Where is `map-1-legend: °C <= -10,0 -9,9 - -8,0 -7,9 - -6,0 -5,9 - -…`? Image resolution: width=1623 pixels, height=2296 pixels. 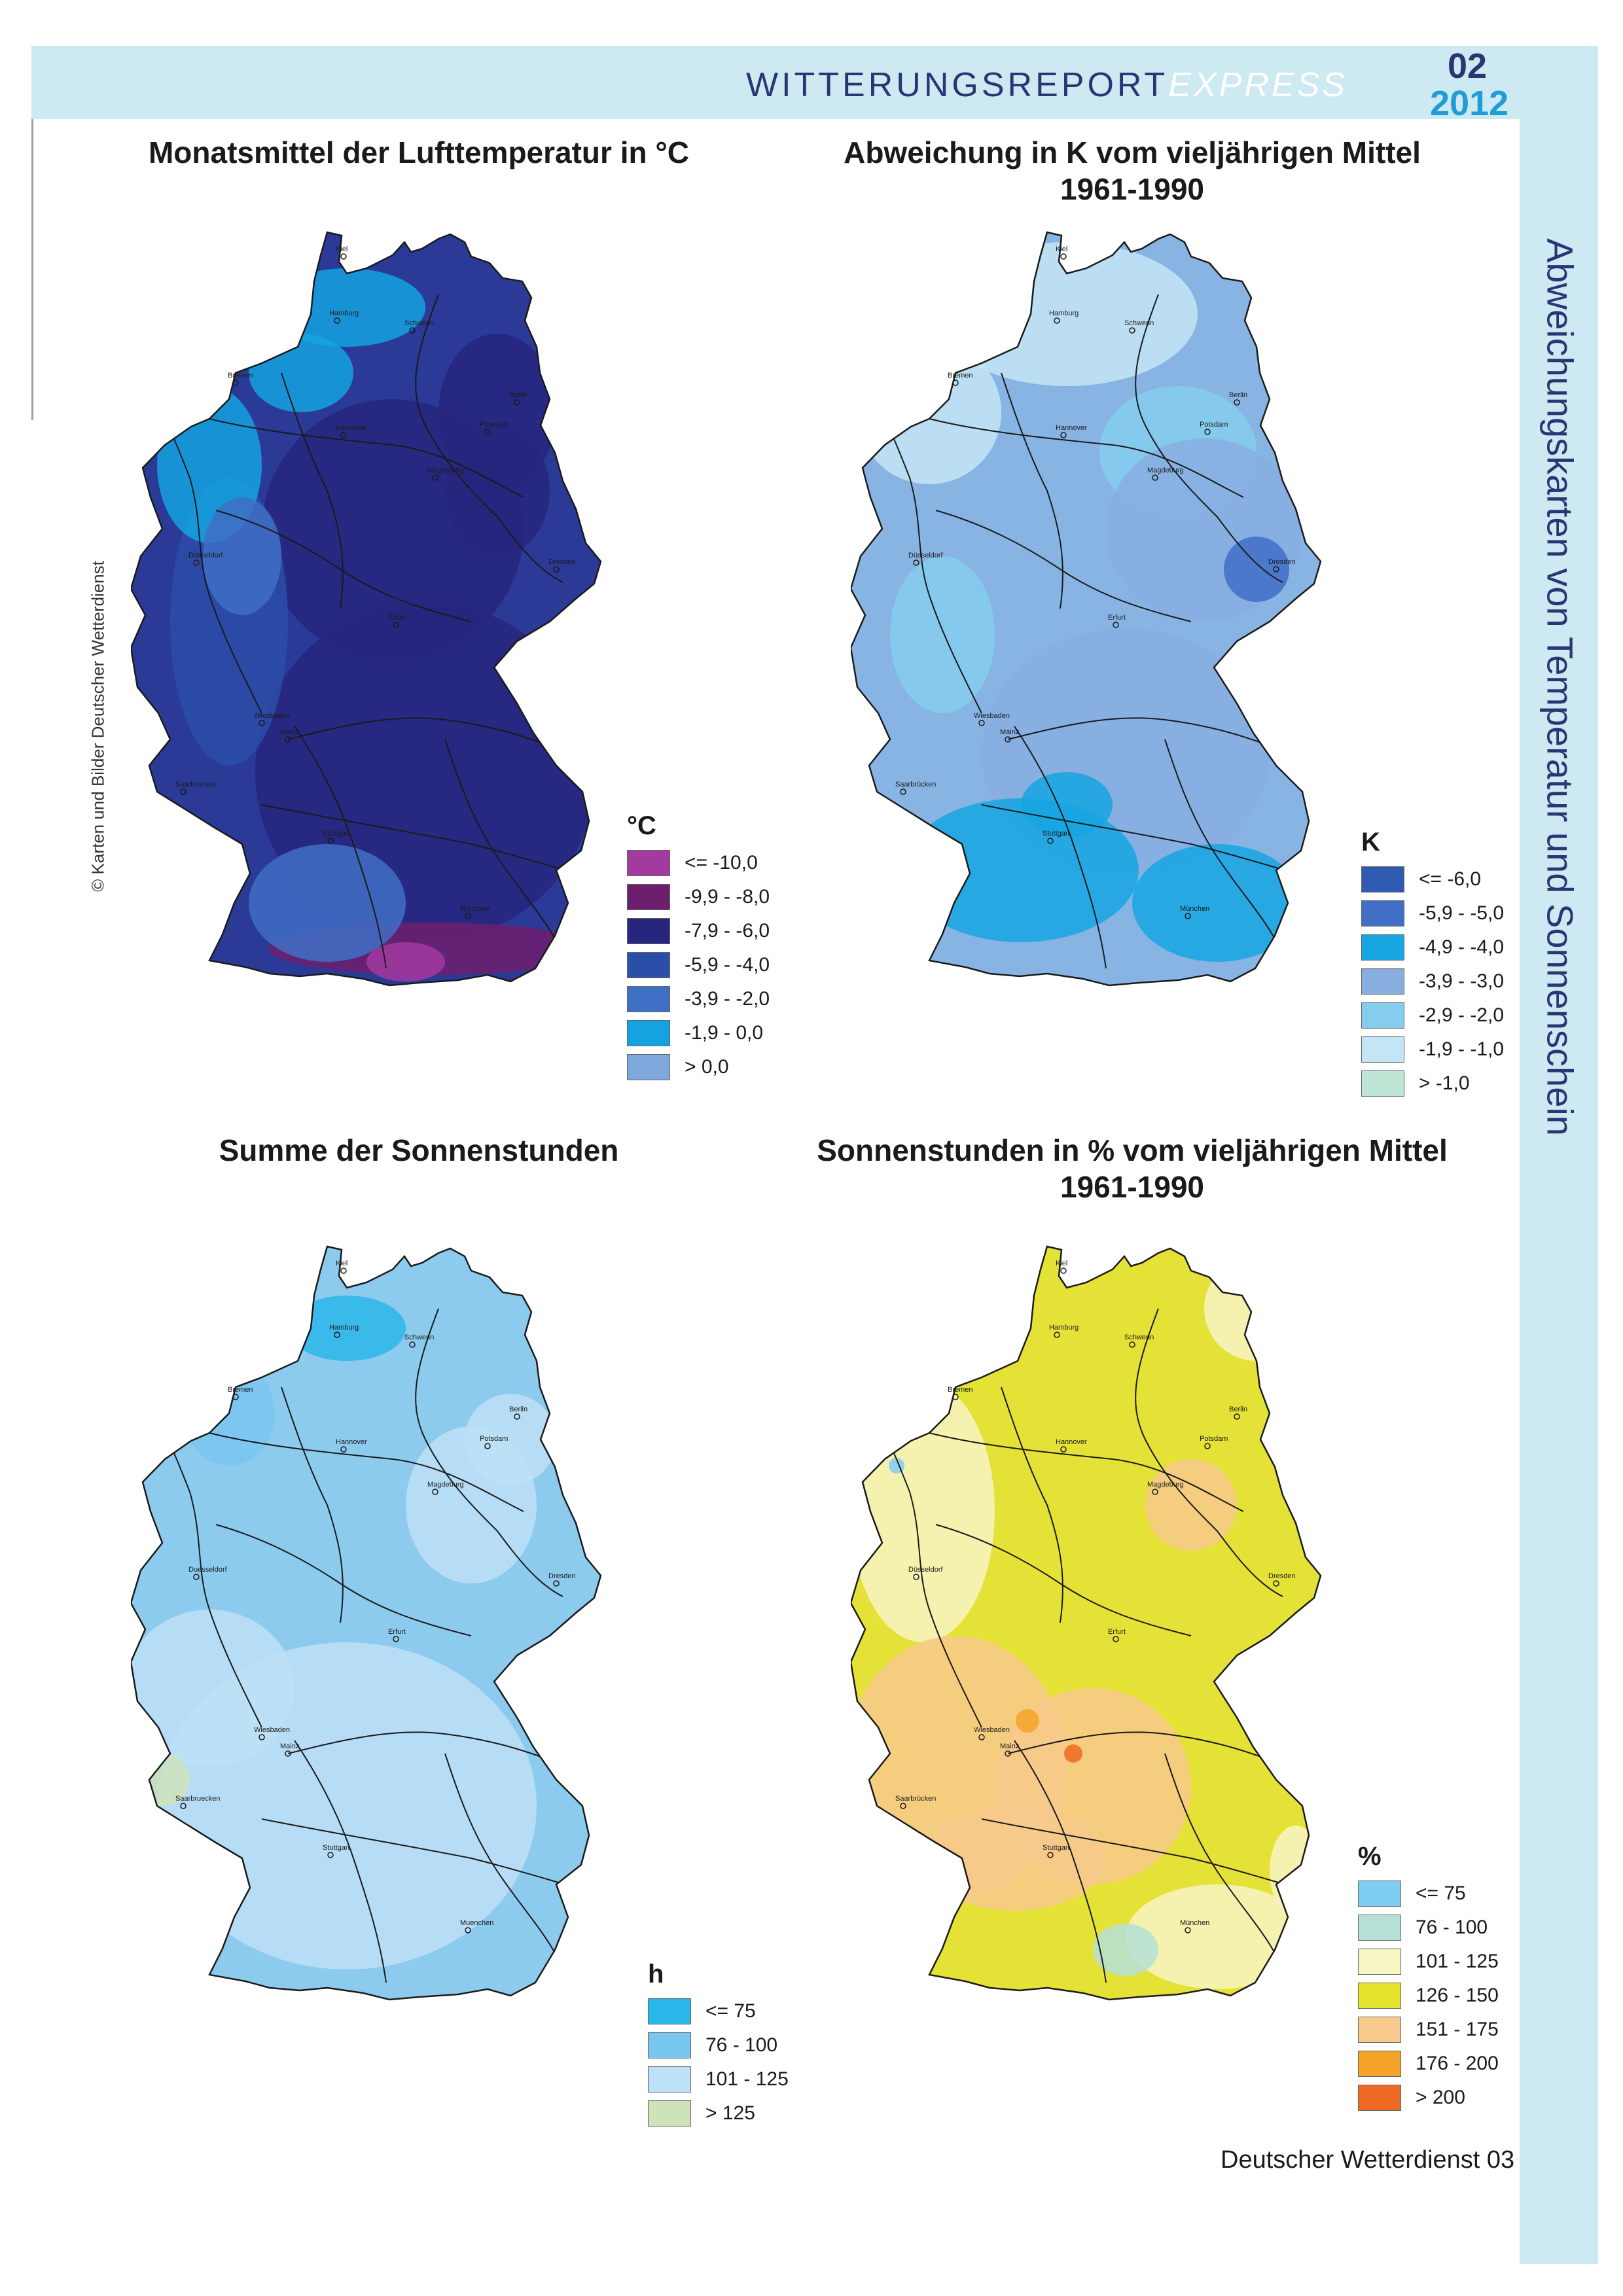 map-1-legend: °C <= -10,0 -9,9 - -8,0 -7,9 - -6,0 -5,9 - -… is located at coordinates (698, 947).